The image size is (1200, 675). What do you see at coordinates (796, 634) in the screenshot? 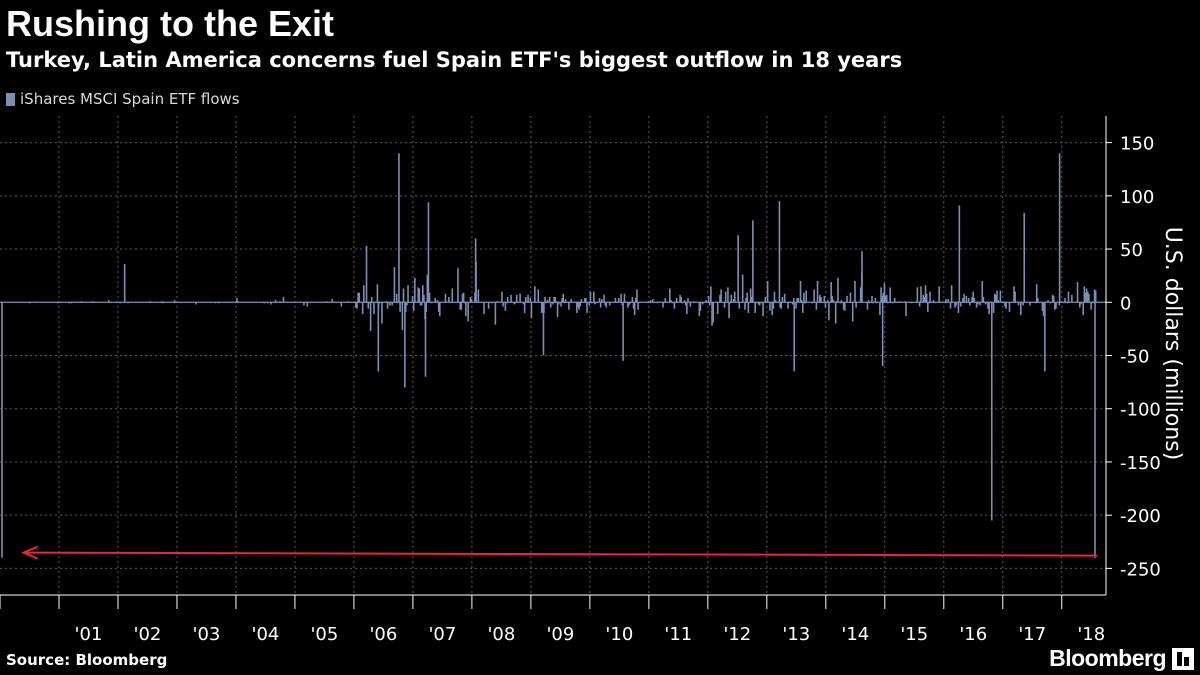
I see `x-tick-label: '13` at bounding box center [796, 634].